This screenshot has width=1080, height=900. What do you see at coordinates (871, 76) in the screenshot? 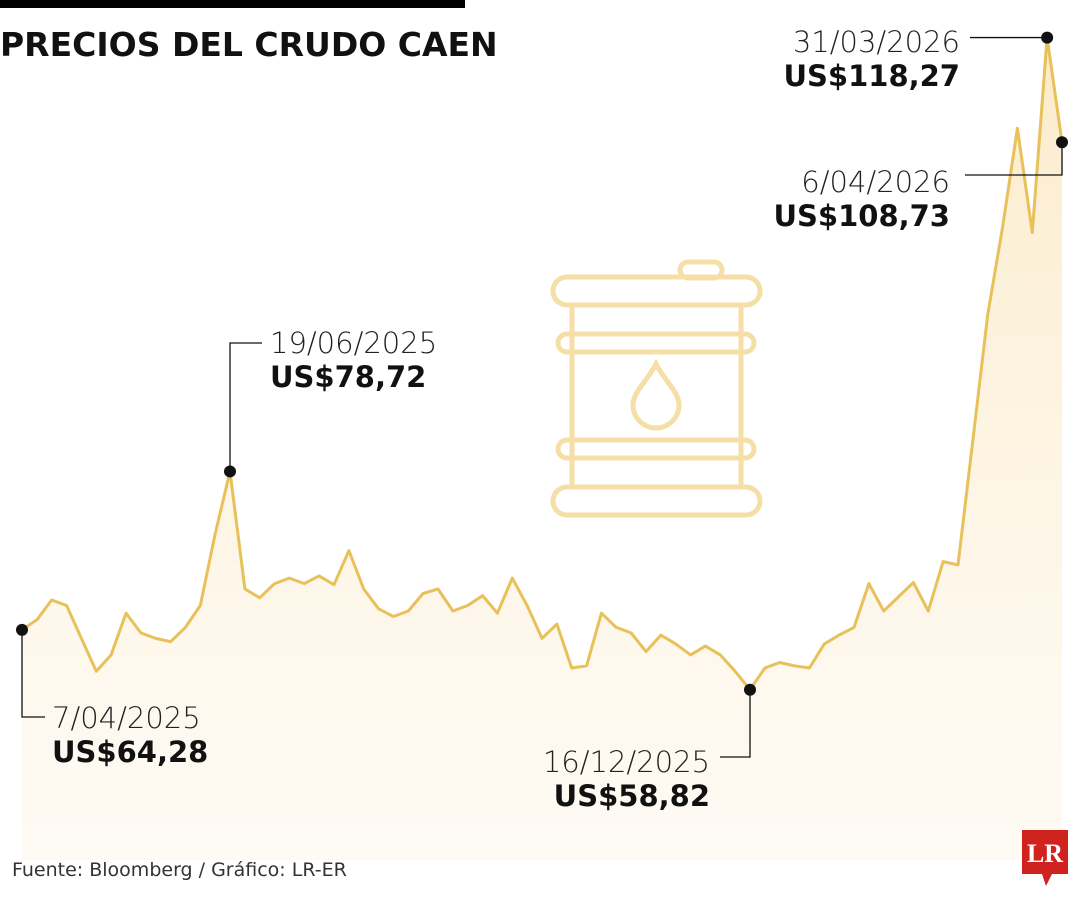
I see `value-label: US$118,27` at bounding box center [871, 76].